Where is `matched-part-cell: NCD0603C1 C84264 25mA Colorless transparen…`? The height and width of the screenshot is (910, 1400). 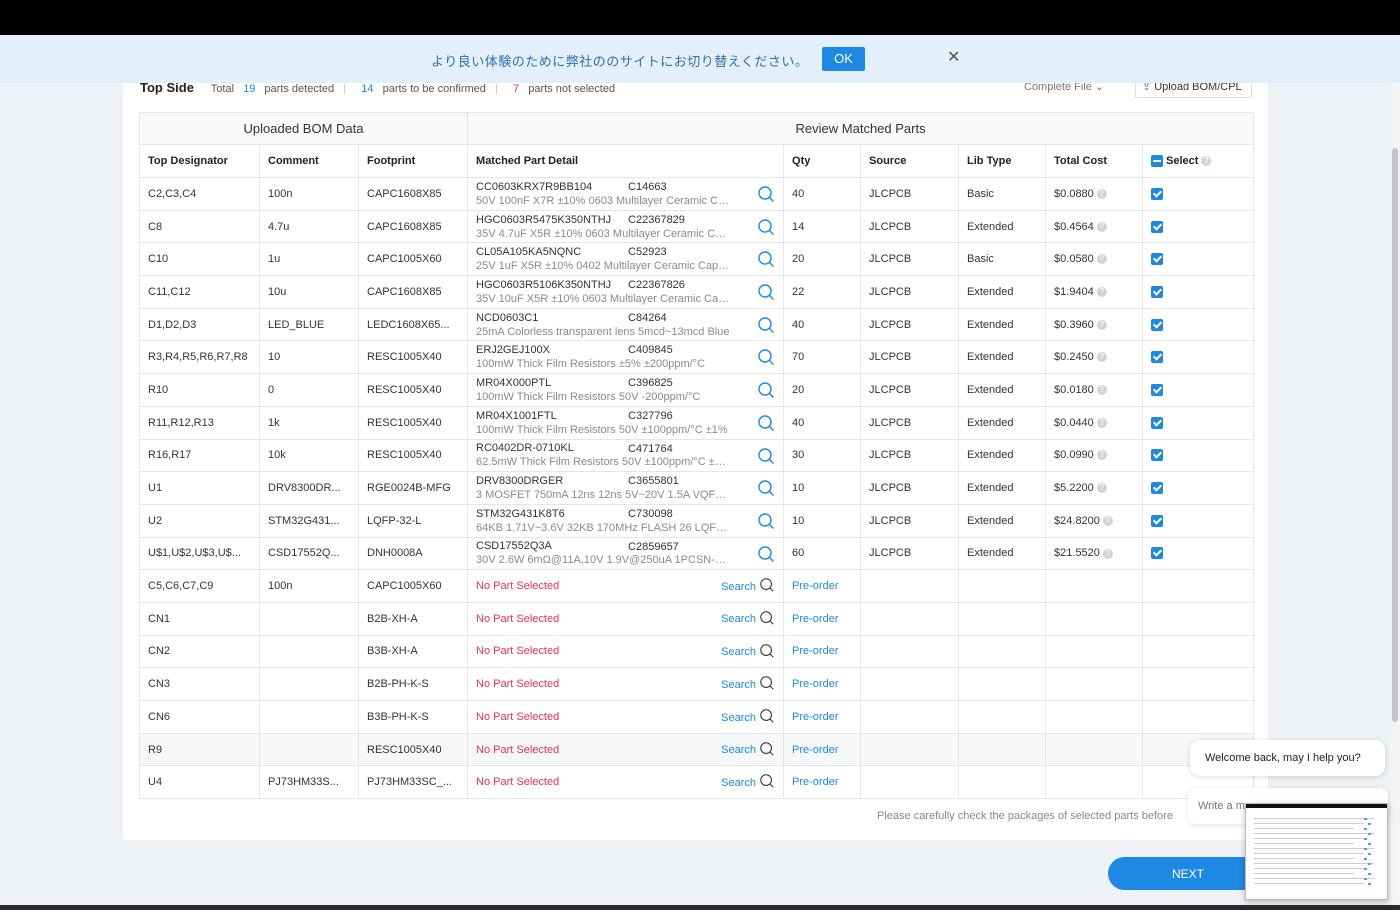 matched-part-cell: NCD0603C1 C84264 25mA Colorless transparen… is located at coordinates (626, 324).